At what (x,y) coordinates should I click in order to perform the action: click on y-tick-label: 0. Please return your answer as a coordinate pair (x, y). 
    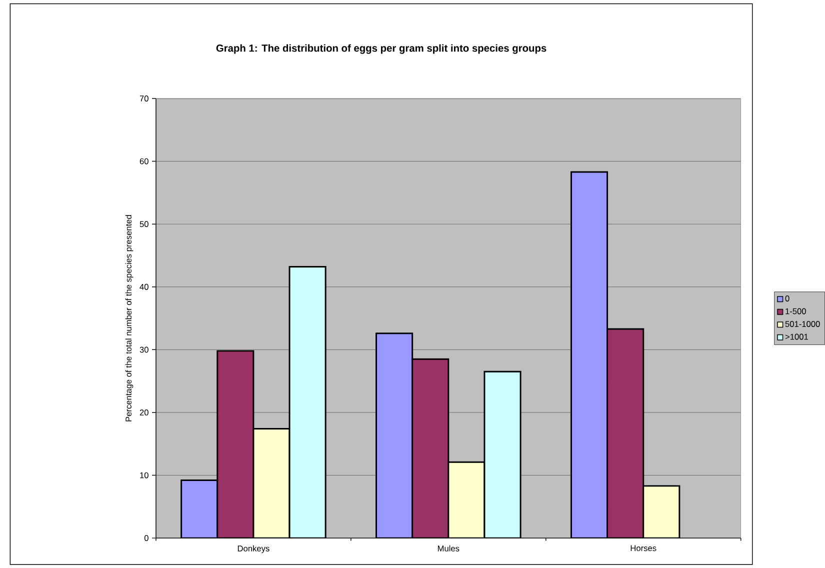
    Looking at the image, I should click on (146, 538).